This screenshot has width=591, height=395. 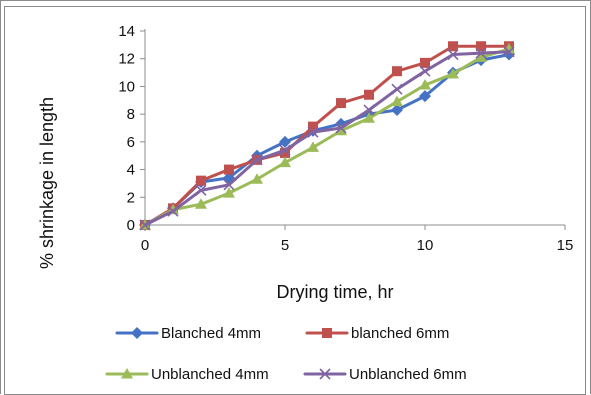 What do you see at coordinates (126, 86) in the screenshot?
I see `y-tick-label: 10` at bounding box center [126, 86].